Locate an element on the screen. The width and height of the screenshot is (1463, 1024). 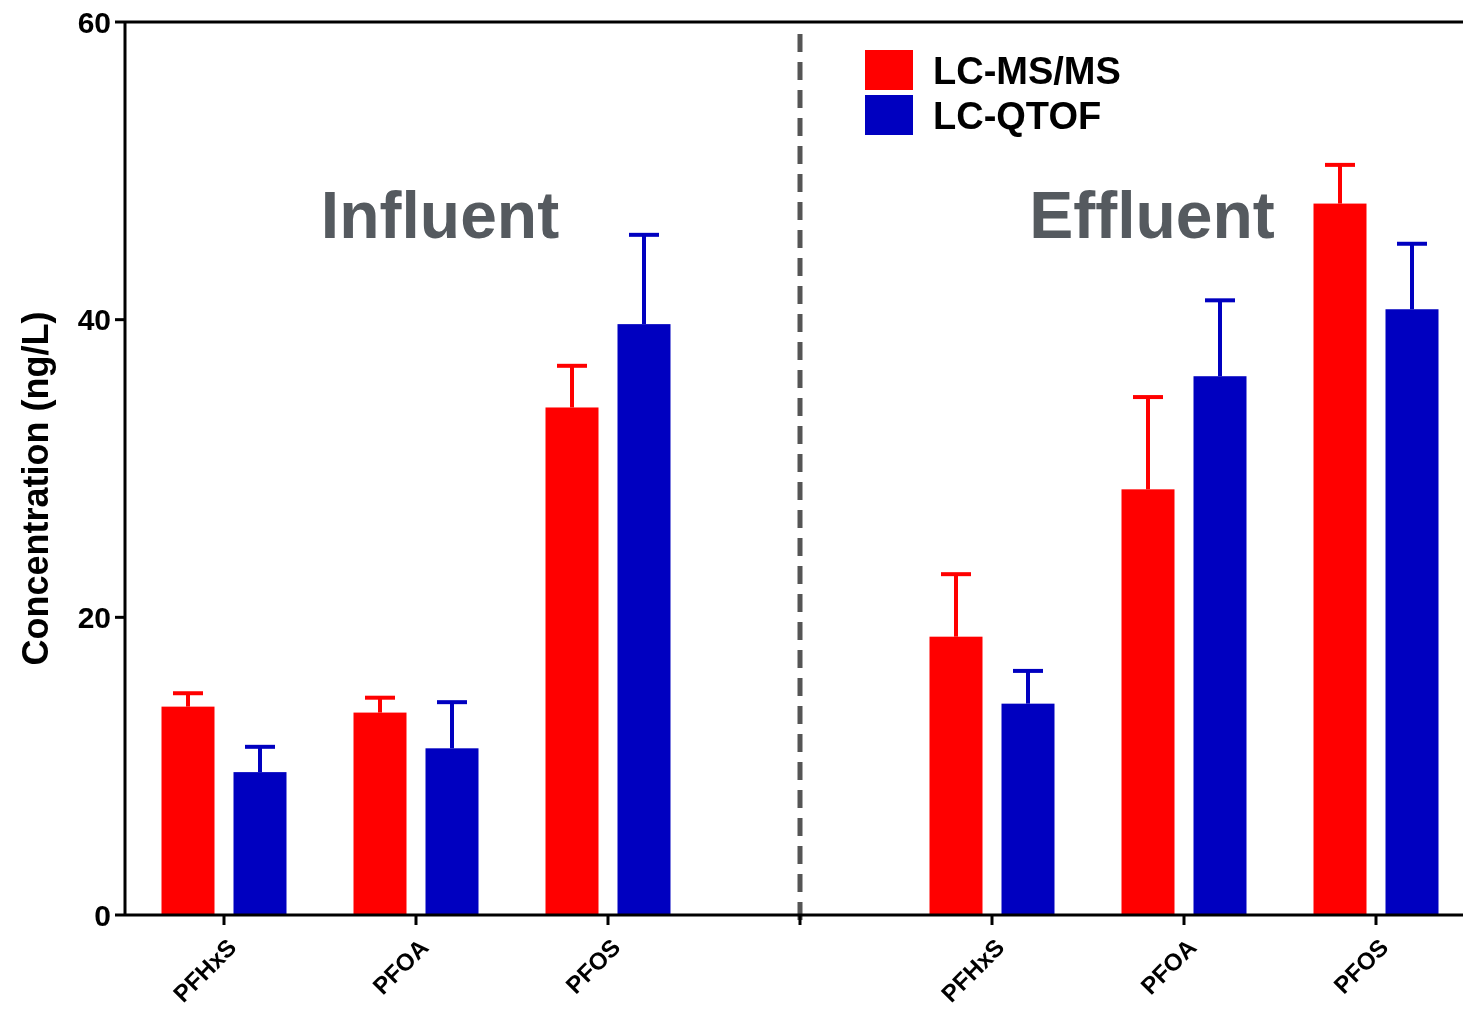
y-axis-title: Concentration (ng/L) is located at coordinates (35, 488).